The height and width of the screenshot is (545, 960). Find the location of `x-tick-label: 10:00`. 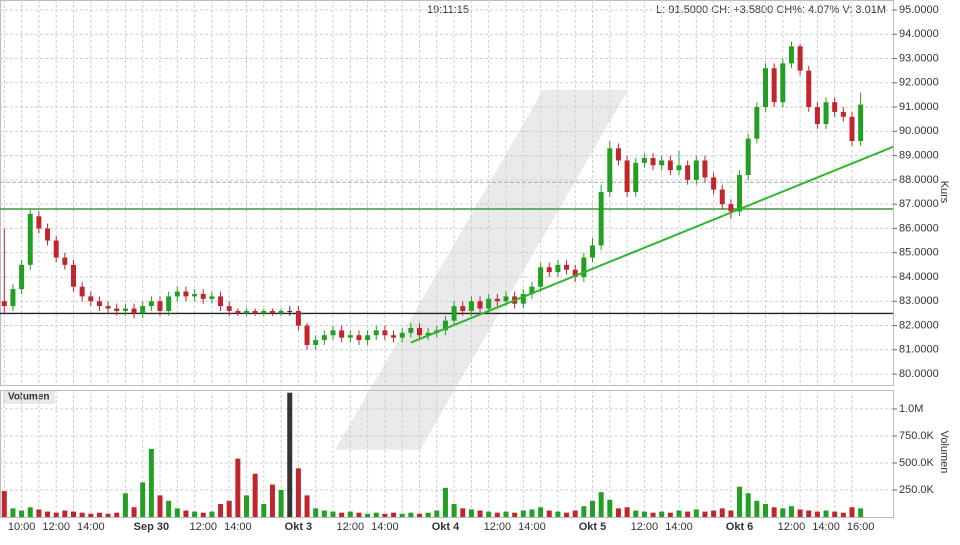

x-tick-label: 10:00 is located at coordinates (22, 527).